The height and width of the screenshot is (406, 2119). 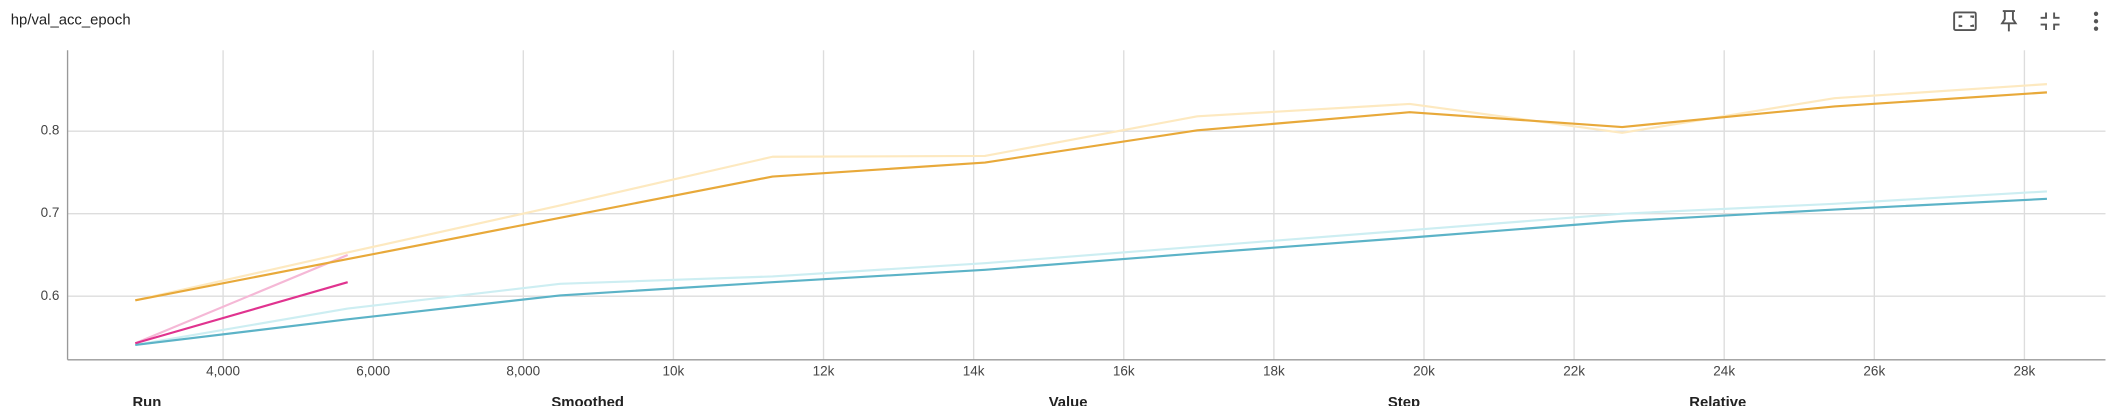 I want to click on fit-domain-button, so click(x=1965, y=21).